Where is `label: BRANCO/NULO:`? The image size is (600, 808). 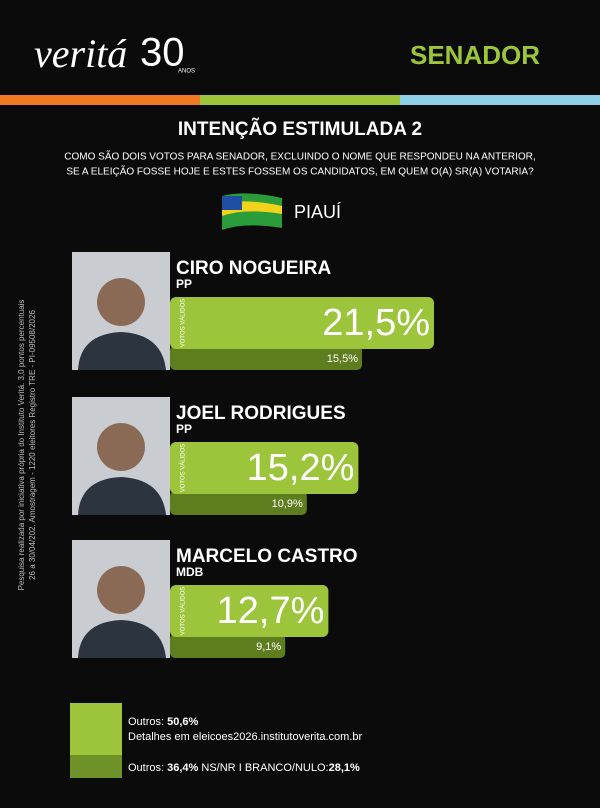 label: BRANCO/NULO: is located at coordinates (287, 768).